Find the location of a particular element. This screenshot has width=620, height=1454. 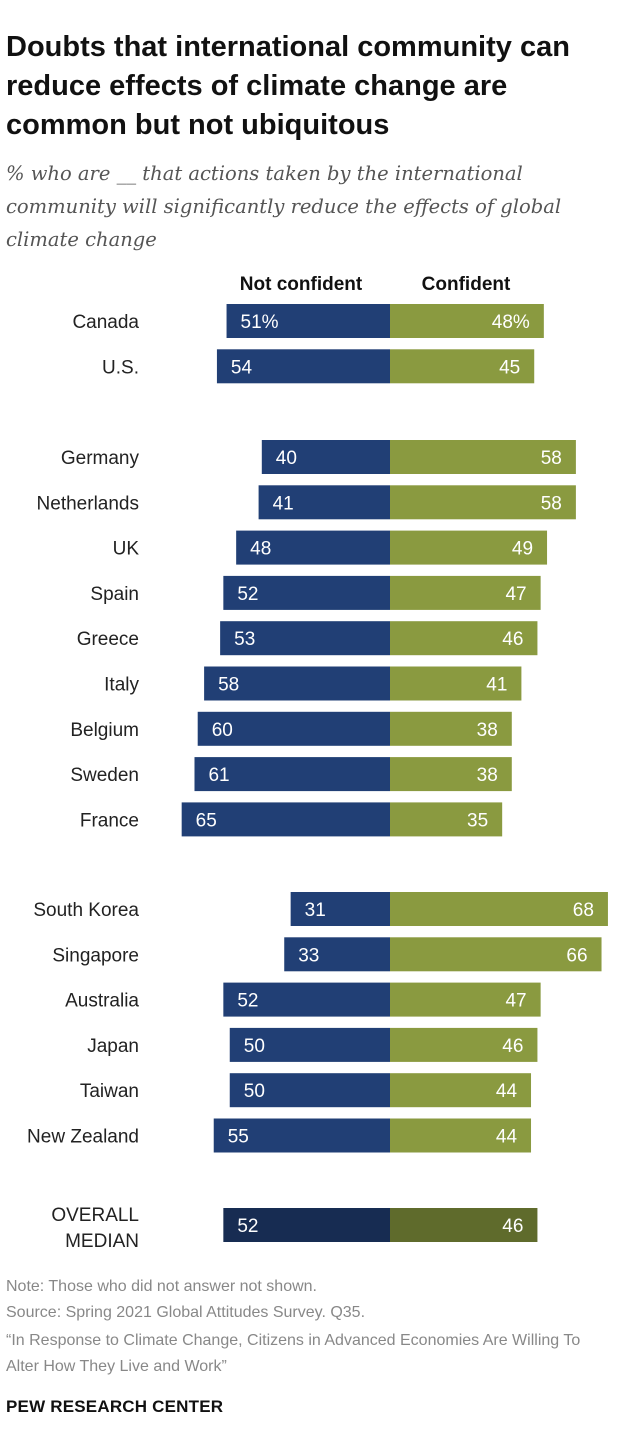

row-label: Greece is located at coordinates (108, 639).